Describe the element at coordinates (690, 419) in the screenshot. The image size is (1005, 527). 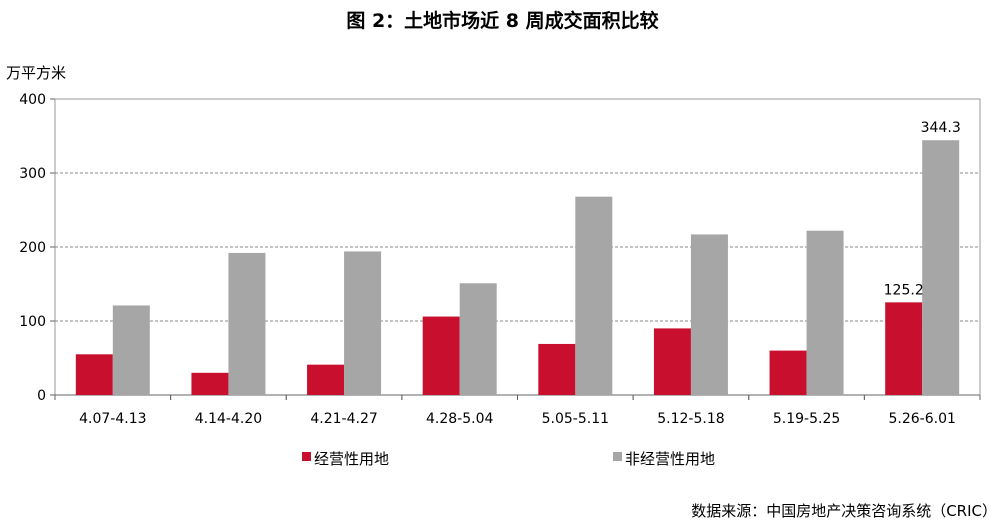
I see `x-tick-label: 5.12-5.18` at that location.